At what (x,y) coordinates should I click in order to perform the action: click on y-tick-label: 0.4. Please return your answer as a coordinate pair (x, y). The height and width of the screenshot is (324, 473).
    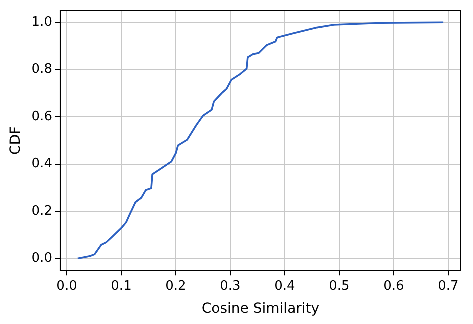
    Looking at the image, I should click on (42, 164).